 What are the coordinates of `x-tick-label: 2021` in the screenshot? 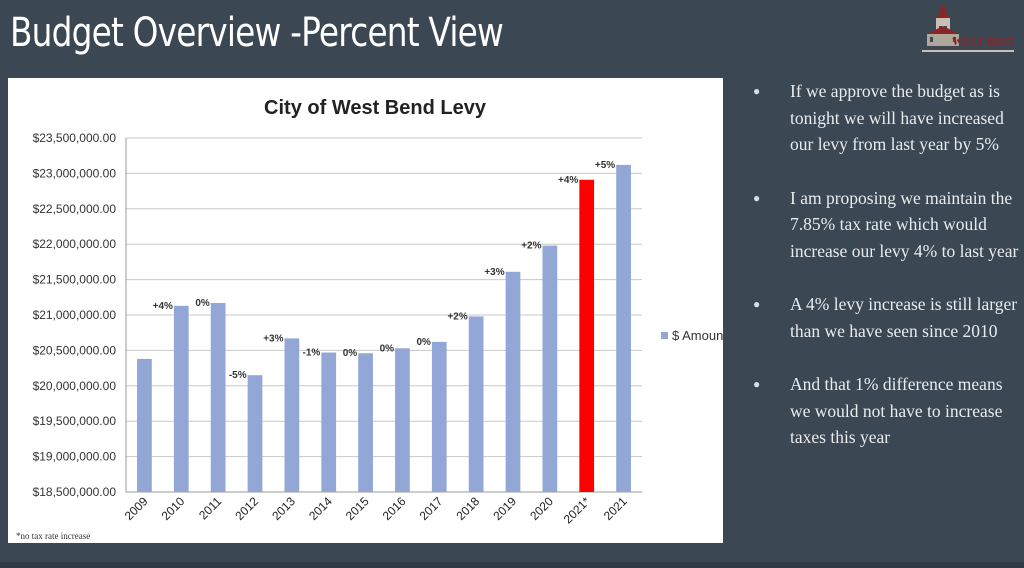 It's located at (615, 508).